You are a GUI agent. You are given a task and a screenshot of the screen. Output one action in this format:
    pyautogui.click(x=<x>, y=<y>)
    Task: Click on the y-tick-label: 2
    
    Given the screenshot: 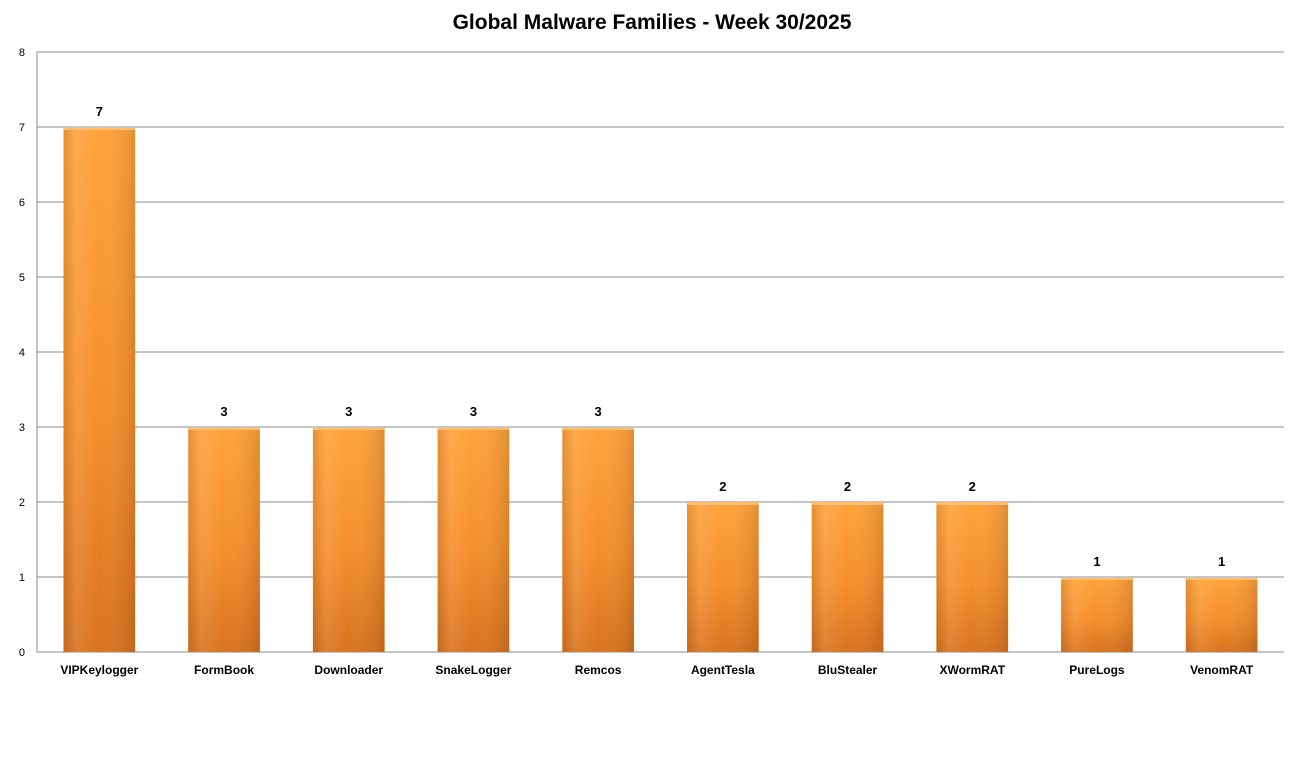 What is the action you would take?
    pyautogui.click(x=22, y=503)
    